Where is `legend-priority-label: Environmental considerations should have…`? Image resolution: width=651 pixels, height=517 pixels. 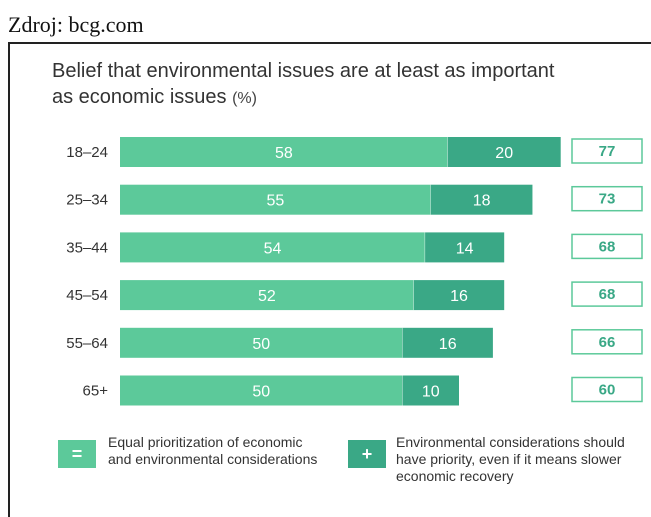
legend-priority-label: Environmental considerations should have… is located at coordinates (510, 459).